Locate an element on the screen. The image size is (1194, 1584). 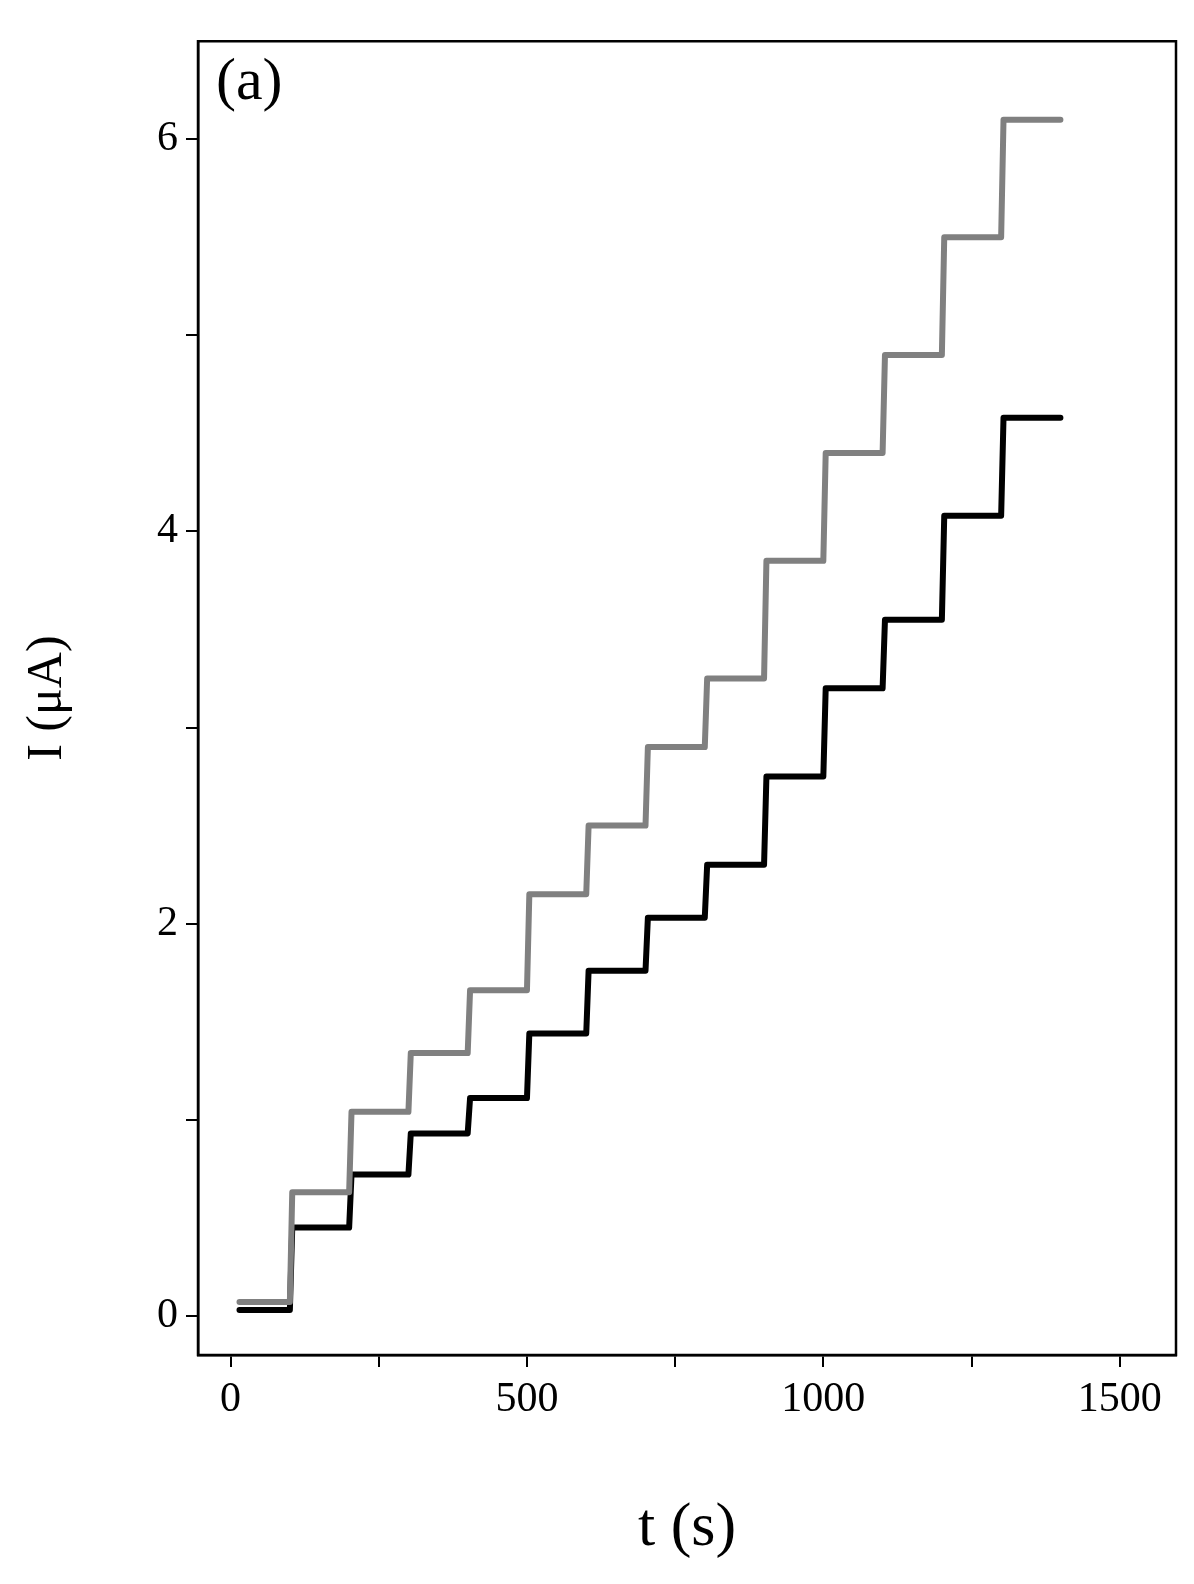
annotation: (a) is located at coordinates (249, 78).